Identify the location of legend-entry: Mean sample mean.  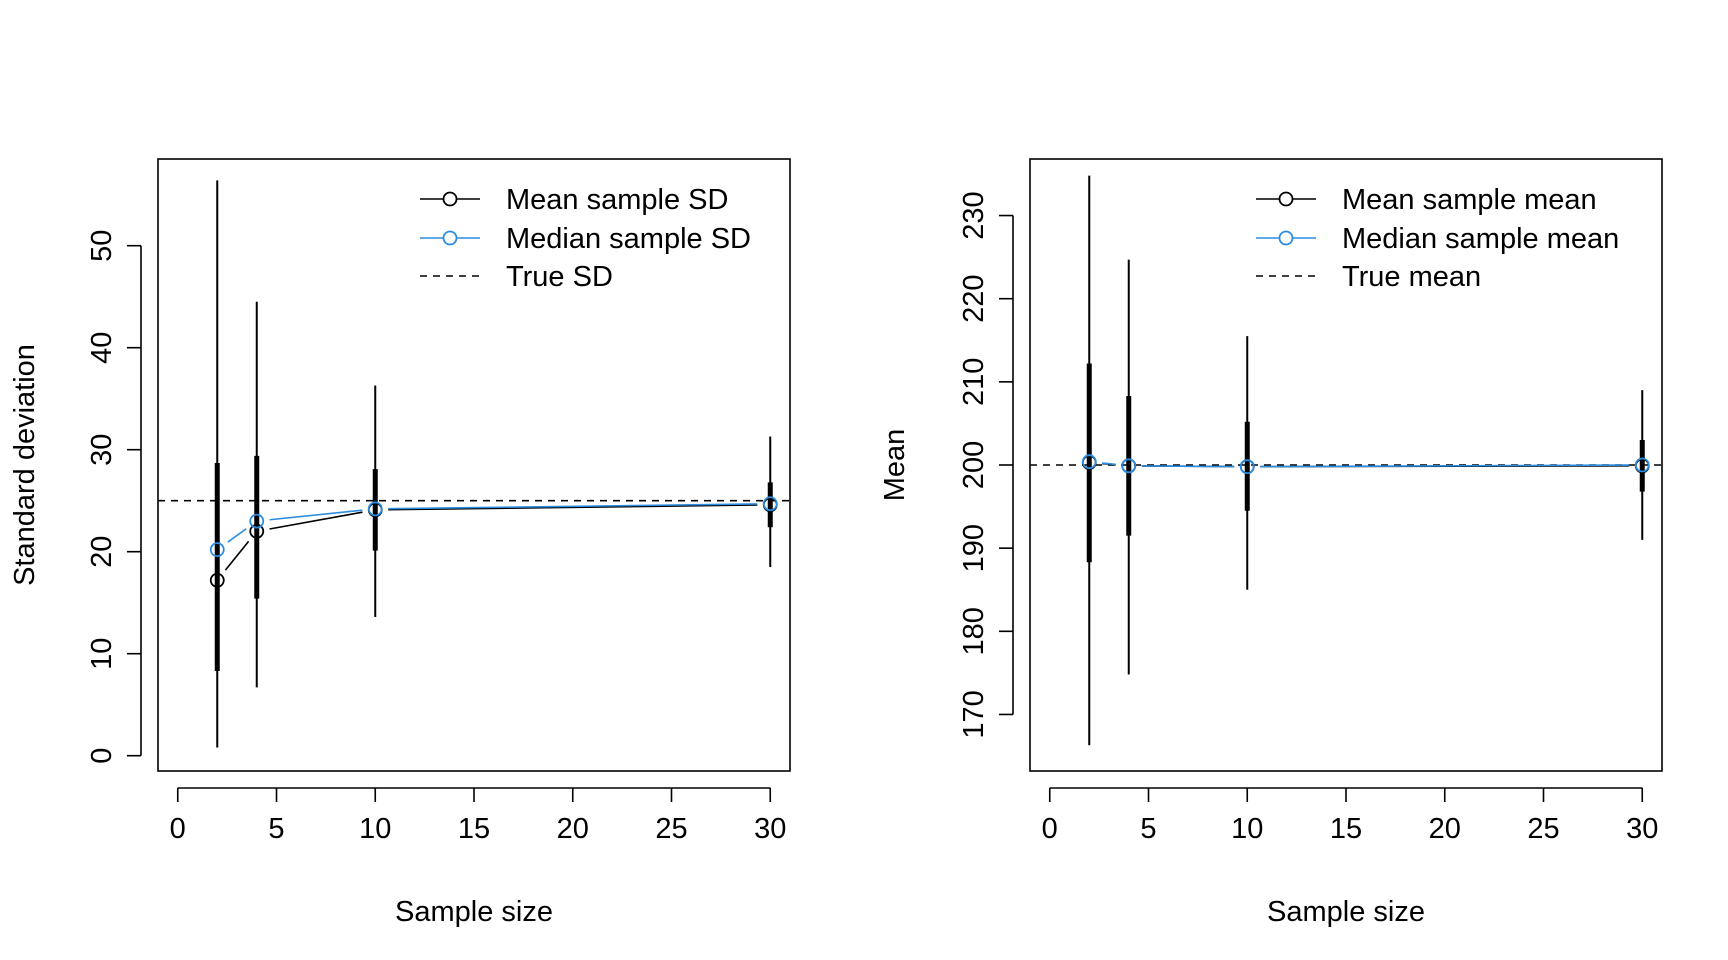
(1469, 200).